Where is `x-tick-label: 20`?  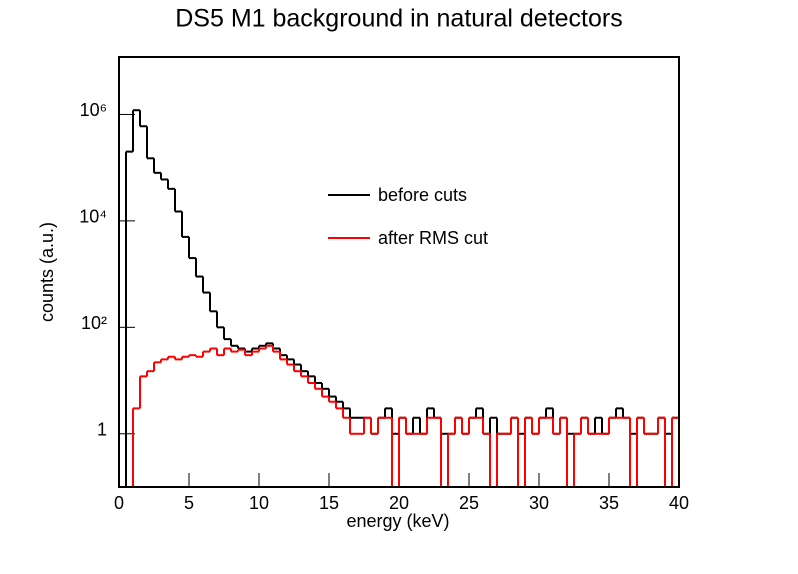
x-tick-label: 20 is located at coordinates (399, 503).